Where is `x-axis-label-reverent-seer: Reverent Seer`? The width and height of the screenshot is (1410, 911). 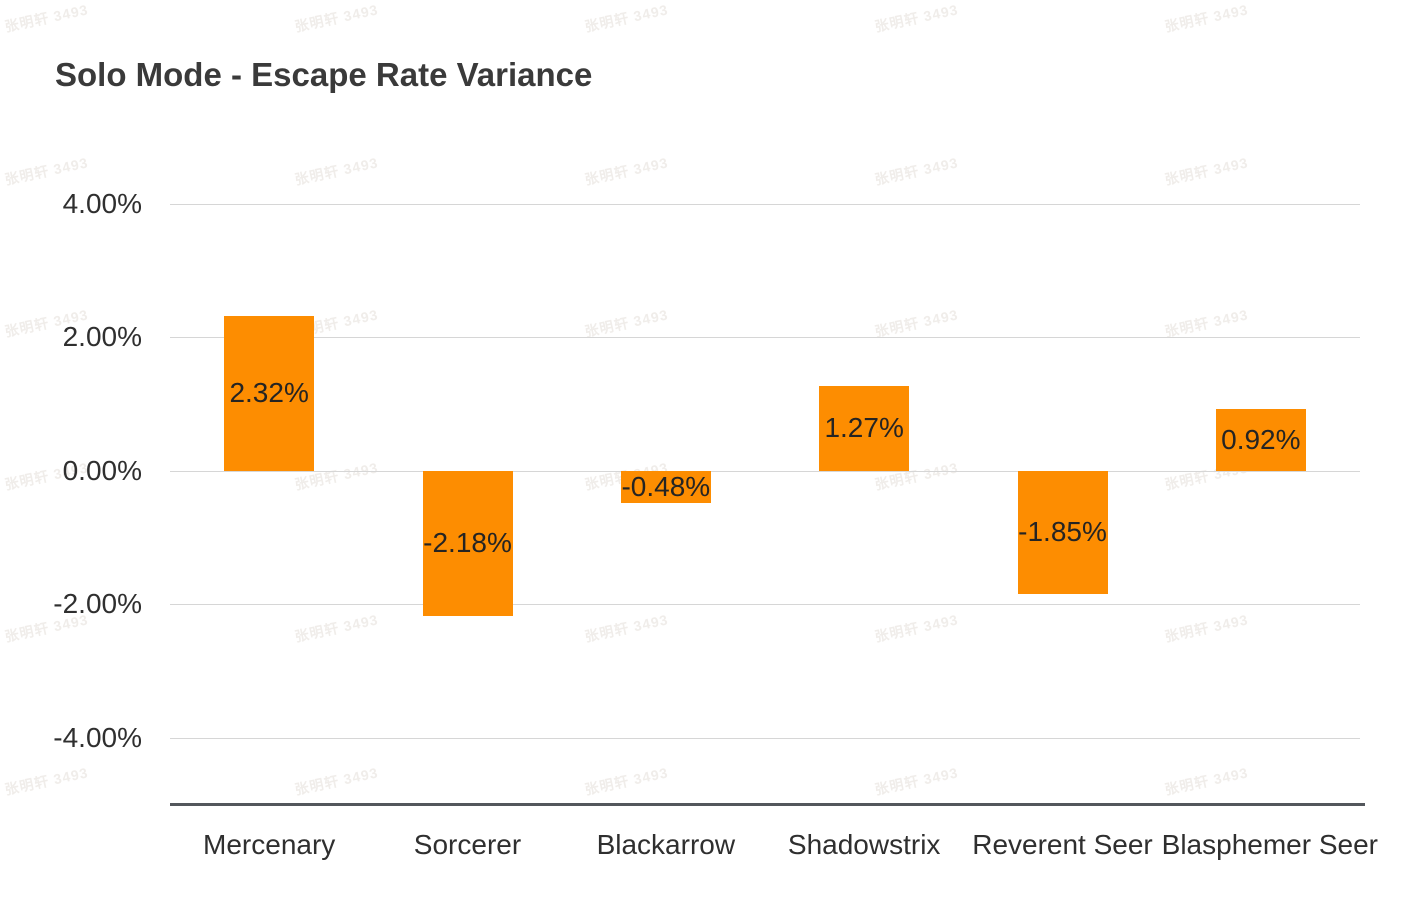 x-axis-label-reverent-seer: Reverent Seer is located at coordinates (1062, 844).